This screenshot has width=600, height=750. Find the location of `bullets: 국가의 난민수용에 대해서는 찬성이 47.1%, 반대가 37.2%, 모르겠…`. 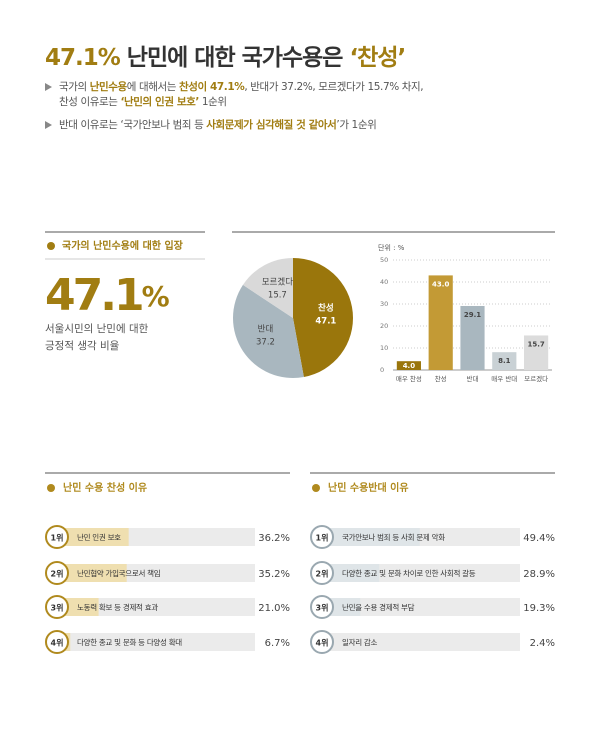

bullets: 국가의 난민수용에 대해서는 찬성이 47.1%, 반대가 37.2%, 모르겠… is located at coordinates (305, 106).